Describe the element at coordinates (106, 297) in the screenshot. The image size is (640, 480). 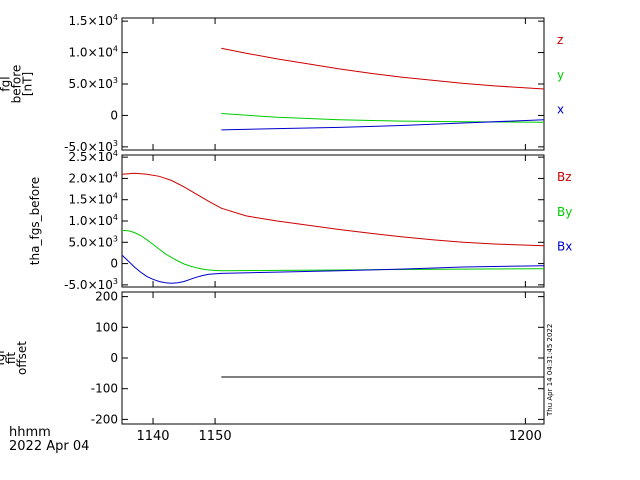
I see `y-tick-label: 200` at that location.